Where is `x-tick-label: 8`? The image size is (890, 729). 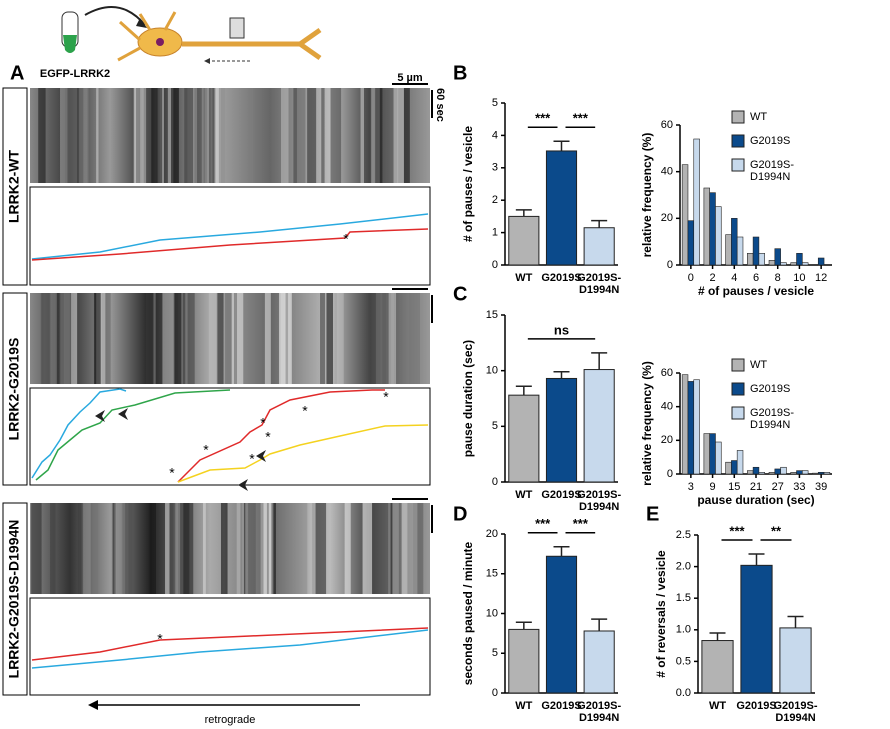
x-tick-label: 8 is located at coordinates (778, 278).